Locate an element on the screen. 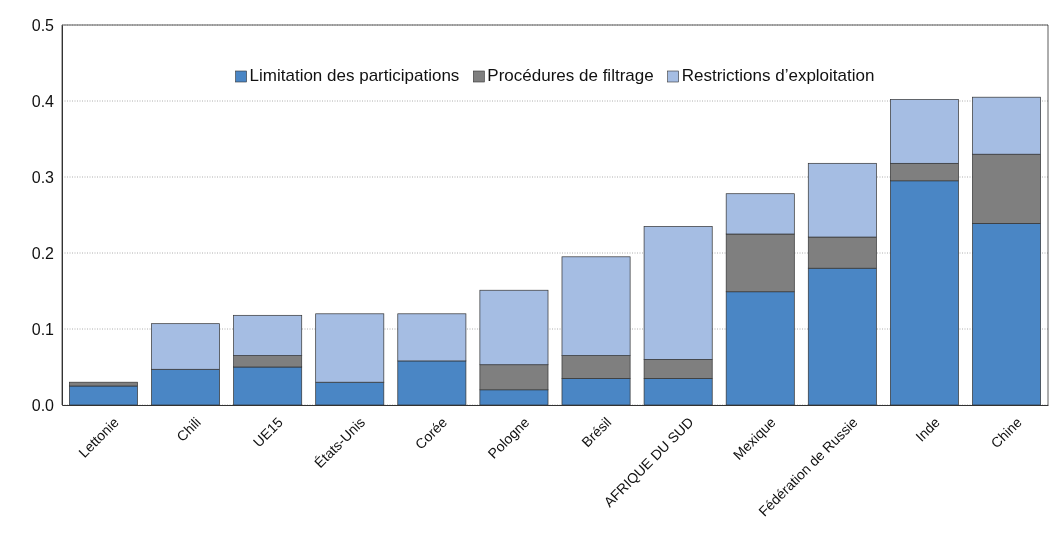  y-tick-label: 0.1 is located at coordinates (43, 329).